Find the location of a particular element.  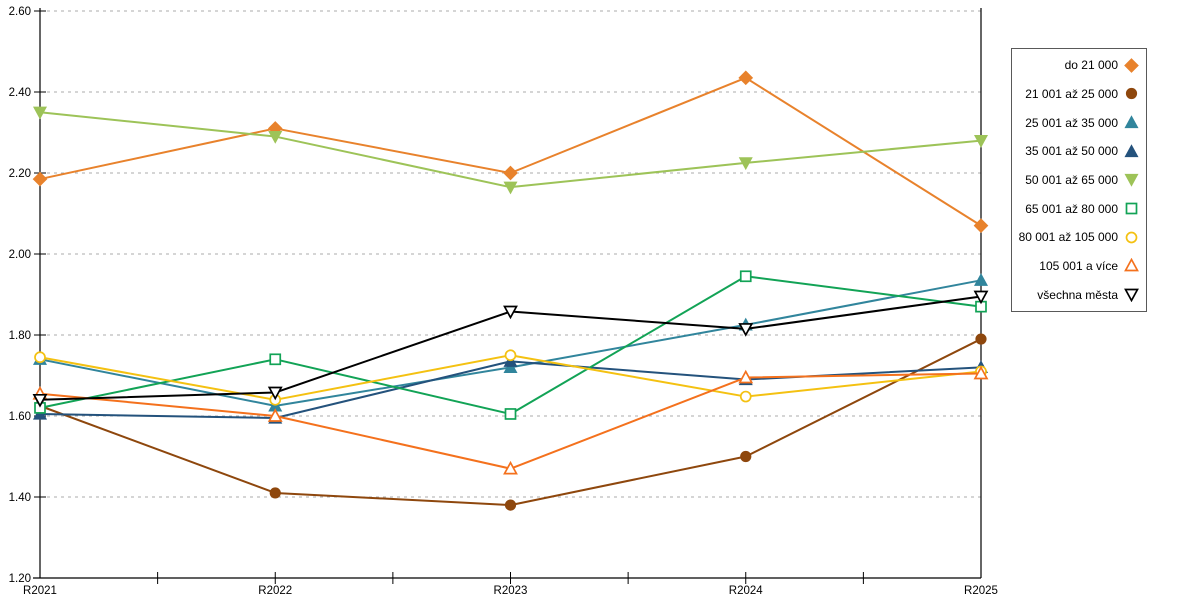

legend-item: 105 001 a více is located at coordinates (1079, 265).